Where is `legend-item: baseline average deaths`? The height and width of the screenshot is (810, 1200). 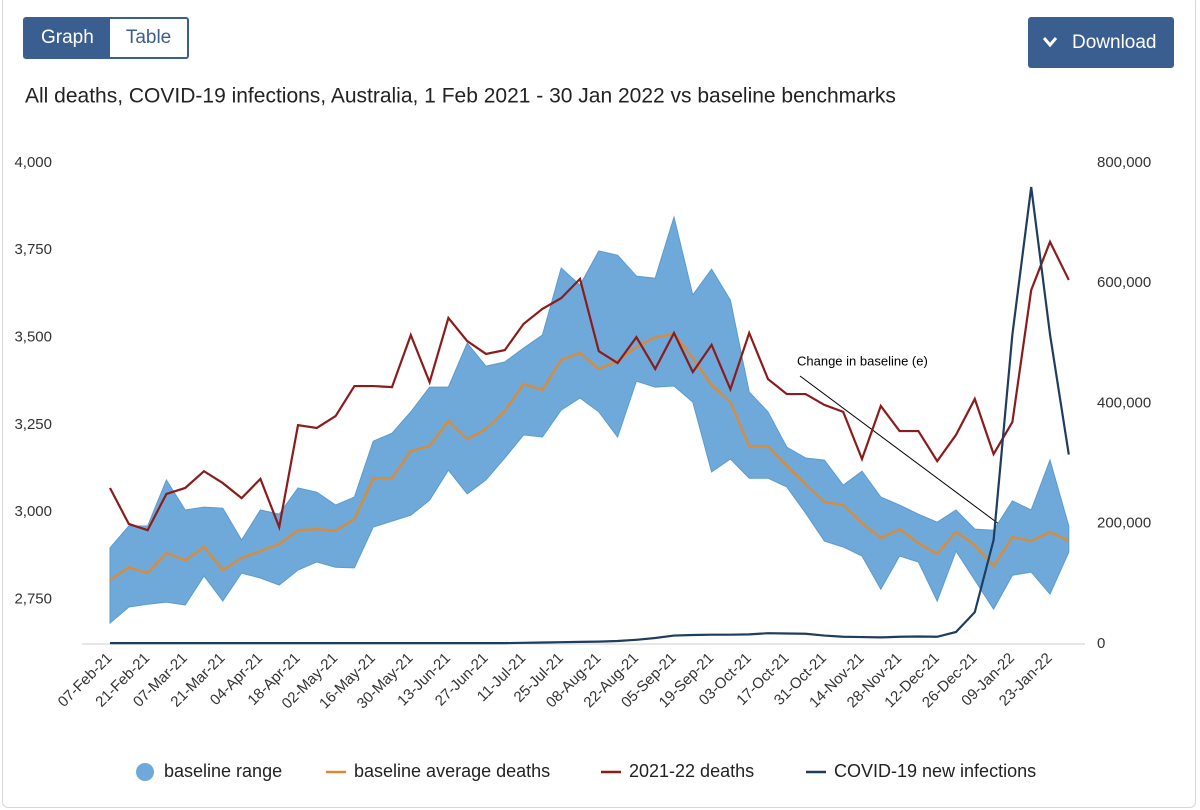
legend-item: baseline average deaths is located at coordinates (438, 771).